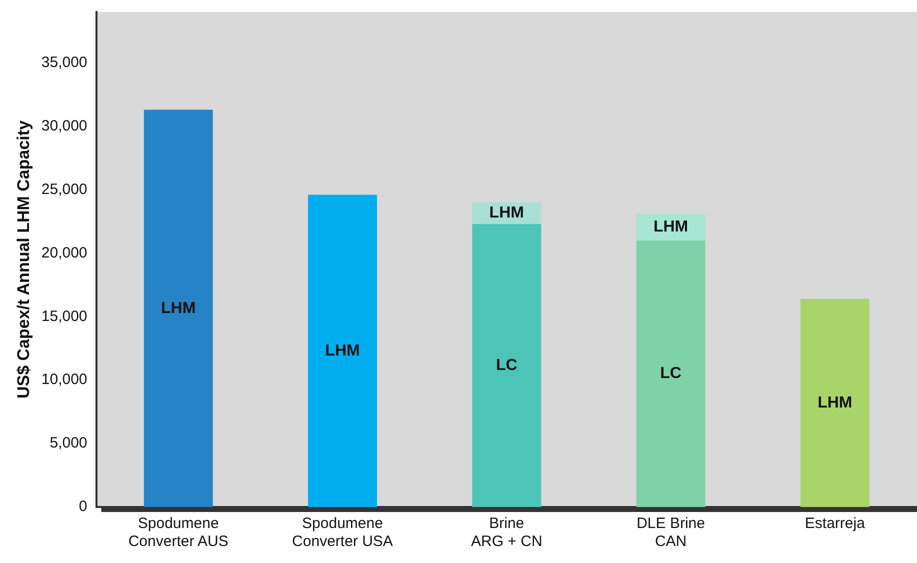 The width and height of the screenshot is (917, 563). Describe the element at coordinates (64, 316) in the screenshot. I see `y-tick-label: 15,000` at that location.